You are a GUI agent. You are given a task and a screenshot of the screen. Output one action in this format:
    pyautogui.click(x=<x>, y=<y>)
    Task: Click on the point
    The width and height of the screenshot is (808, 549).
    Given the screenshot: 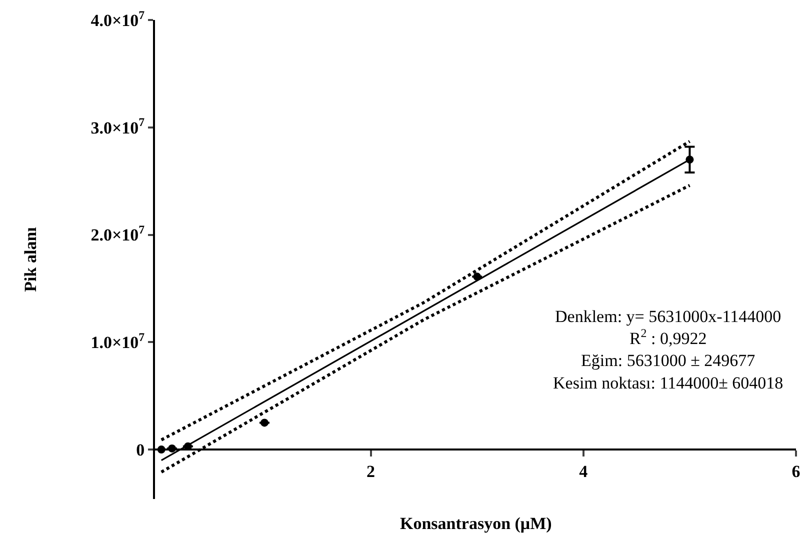 What is the action you would take?
    pyautogui.click(x=264, y=422)
    